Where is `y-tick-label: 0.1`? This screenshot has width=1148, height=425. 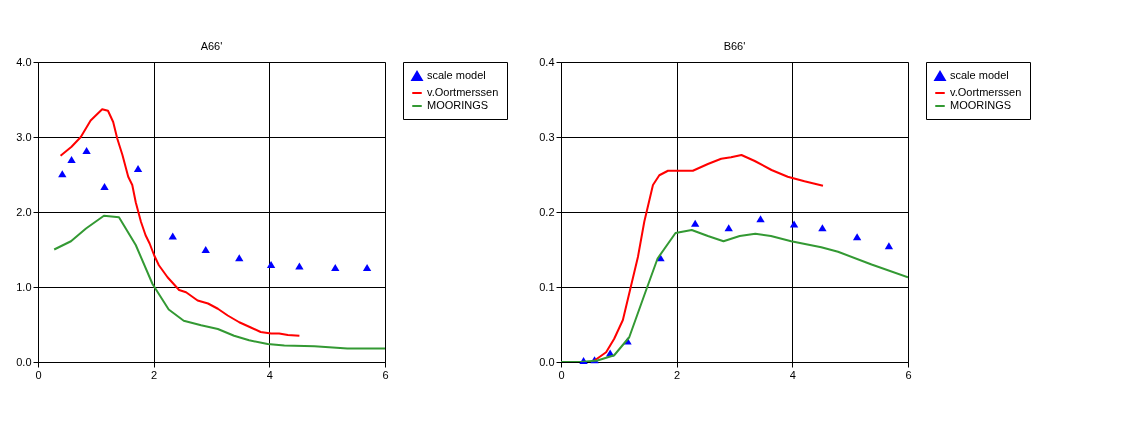 y-tick-label: 0.1 is located at coordinates (547, 286).